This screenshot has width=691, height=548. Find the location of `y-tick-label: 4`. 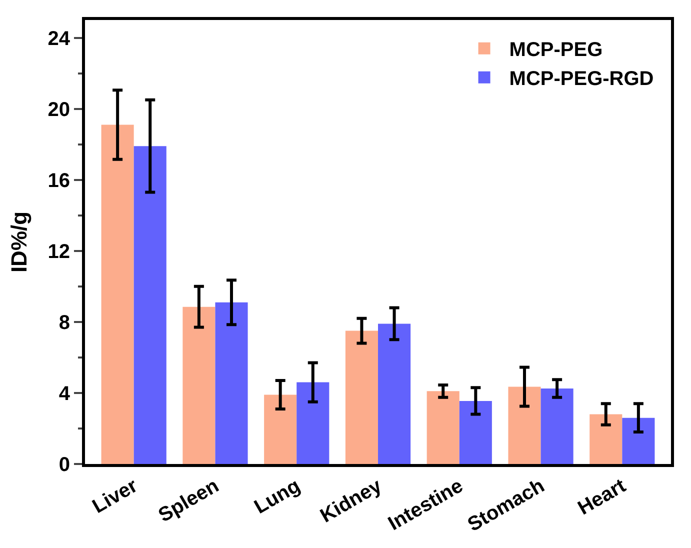

y-tick-label: 4 is located at coordinates (64, 393).